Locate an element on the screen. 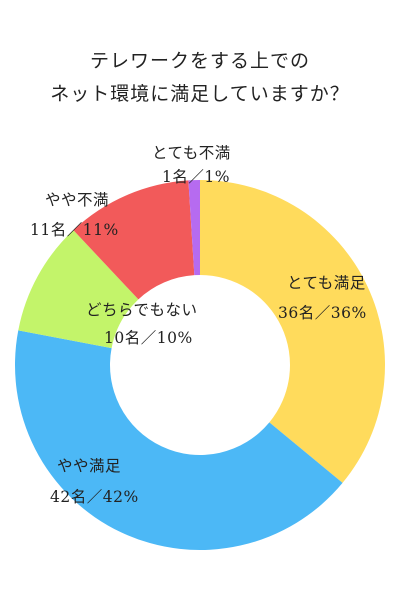  label-very-satisfied-value: 36名／36% is located at coordinates (322, 313).